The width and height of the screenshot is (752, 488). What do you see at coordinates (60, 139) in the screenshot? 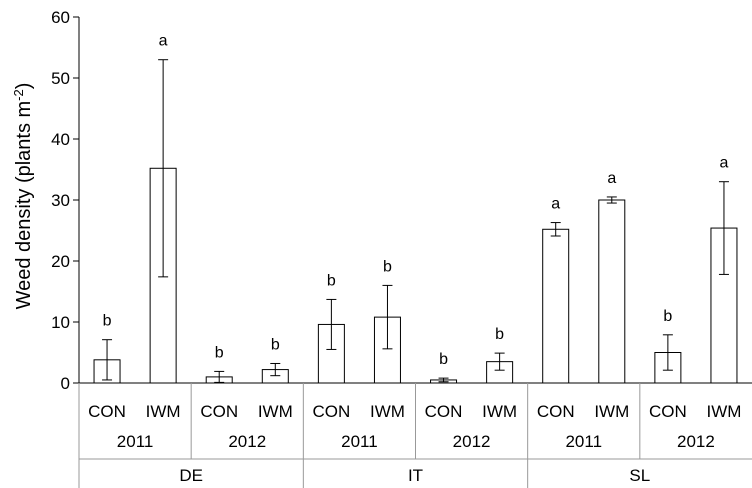
I see `y-tick-label: 40` at bounding box center [60, 139].